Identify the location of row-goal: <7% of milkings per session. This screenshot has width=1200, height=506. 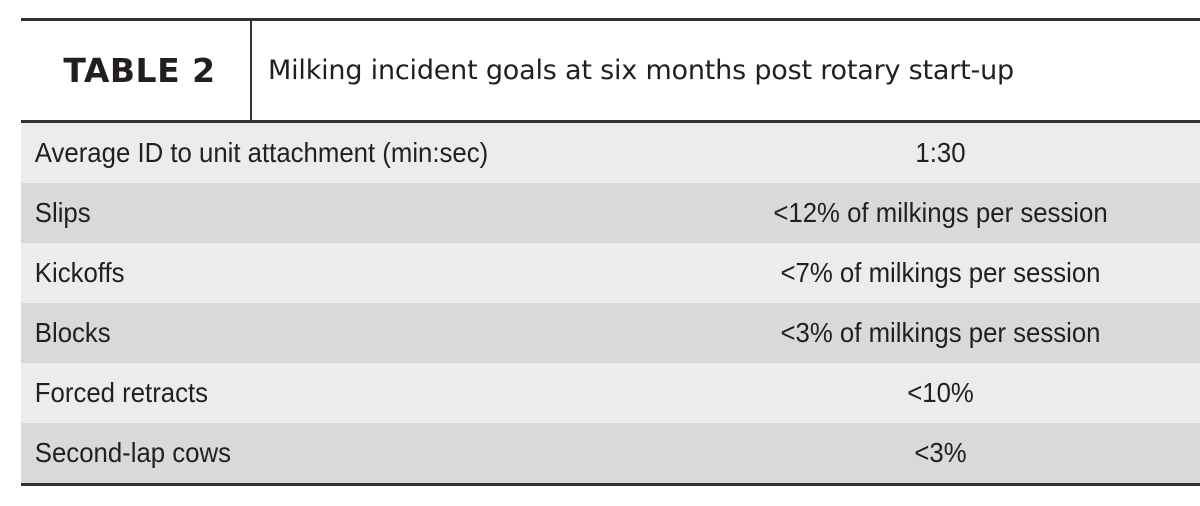
(940, 272).